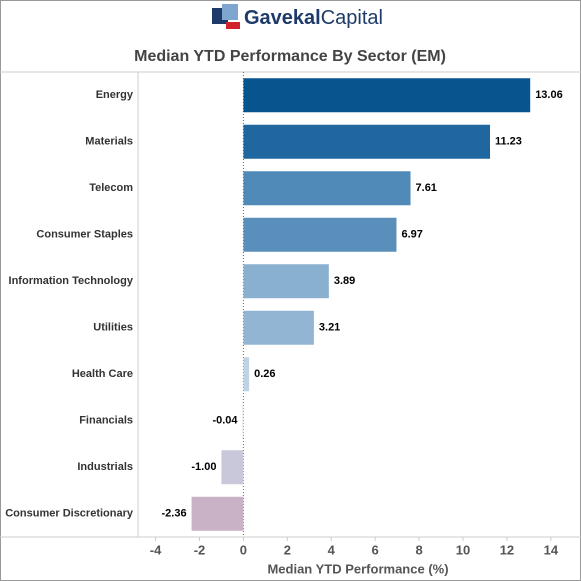 This screenshot has width=581, height=581. Describe the element at coordinates (507, 549) in the screenshot. I see `x-tick-label: 12` at that location.